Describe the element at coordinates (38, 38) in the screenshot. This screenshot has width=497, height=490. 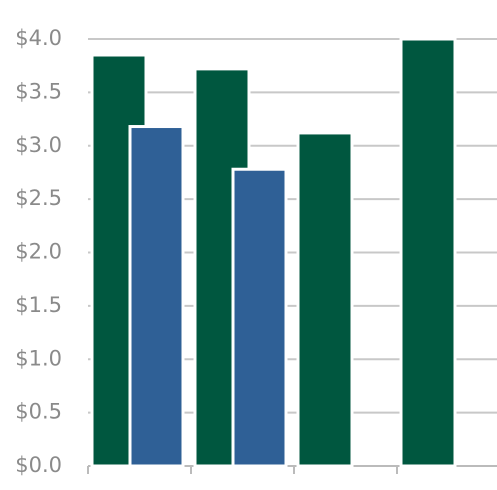
I see `y-tick-label: $4.0` at that location.